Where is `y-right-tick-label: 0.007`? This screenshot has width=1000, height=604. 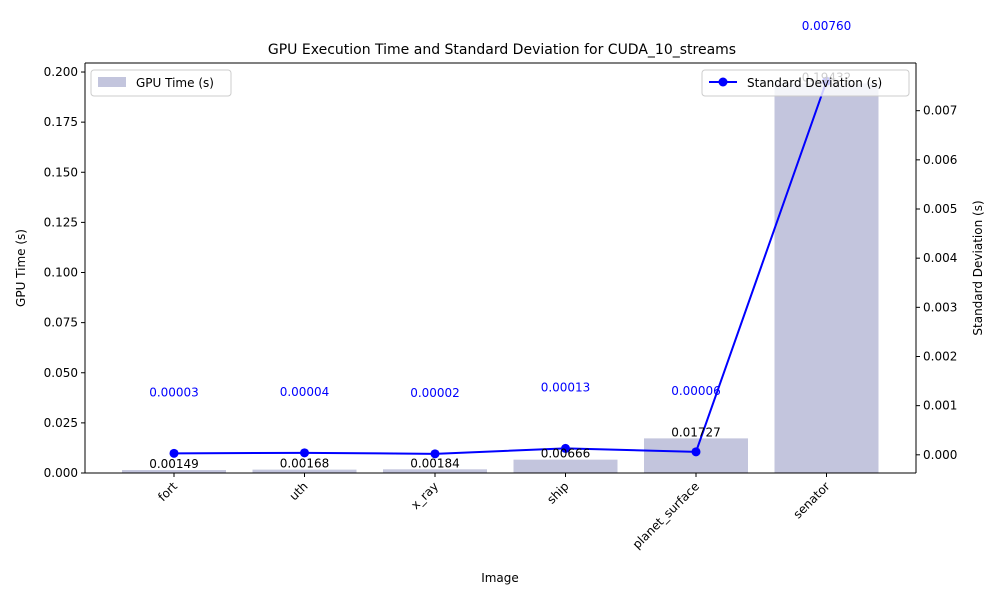 y-right-tick-label: 0.007 is located at coordinates (940, 111).